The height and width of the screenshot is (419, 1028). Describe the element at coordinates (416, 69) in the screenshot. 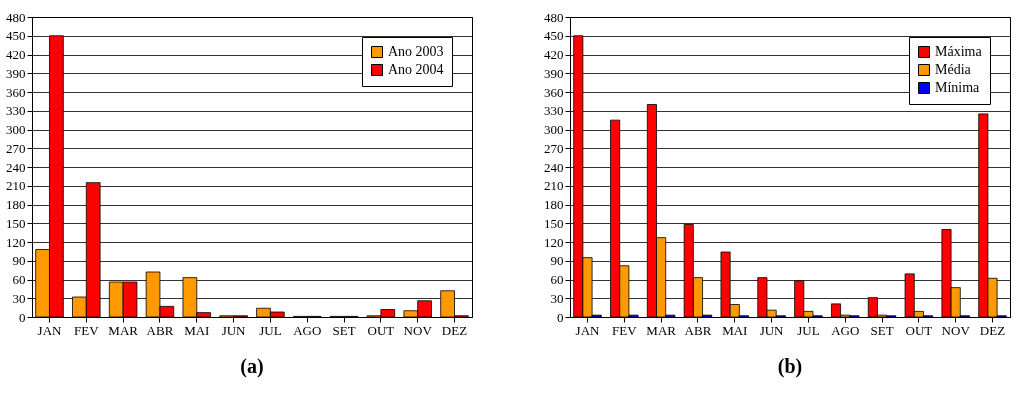

I see `legend-label: Ano 2004` at that location.